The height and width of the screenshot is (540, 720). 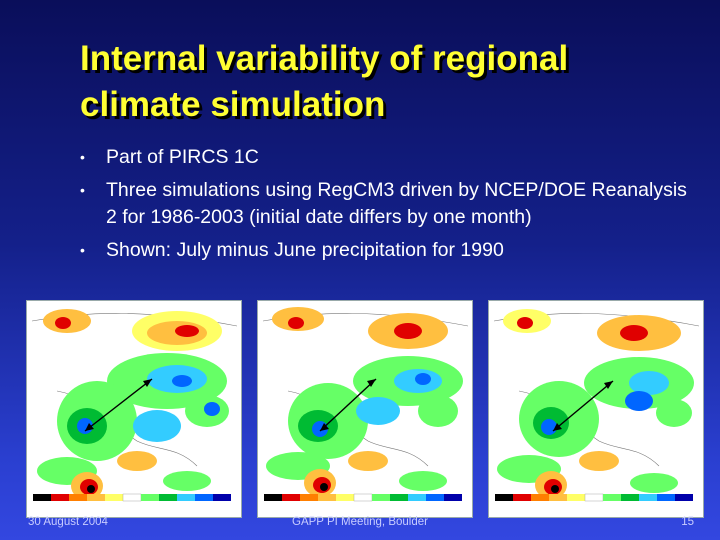 What do you see at coordinates (390, 157) in the screenshot?
I see `bullet-item: • Part of PIRCS 1C` at bounding box center [390, 157].